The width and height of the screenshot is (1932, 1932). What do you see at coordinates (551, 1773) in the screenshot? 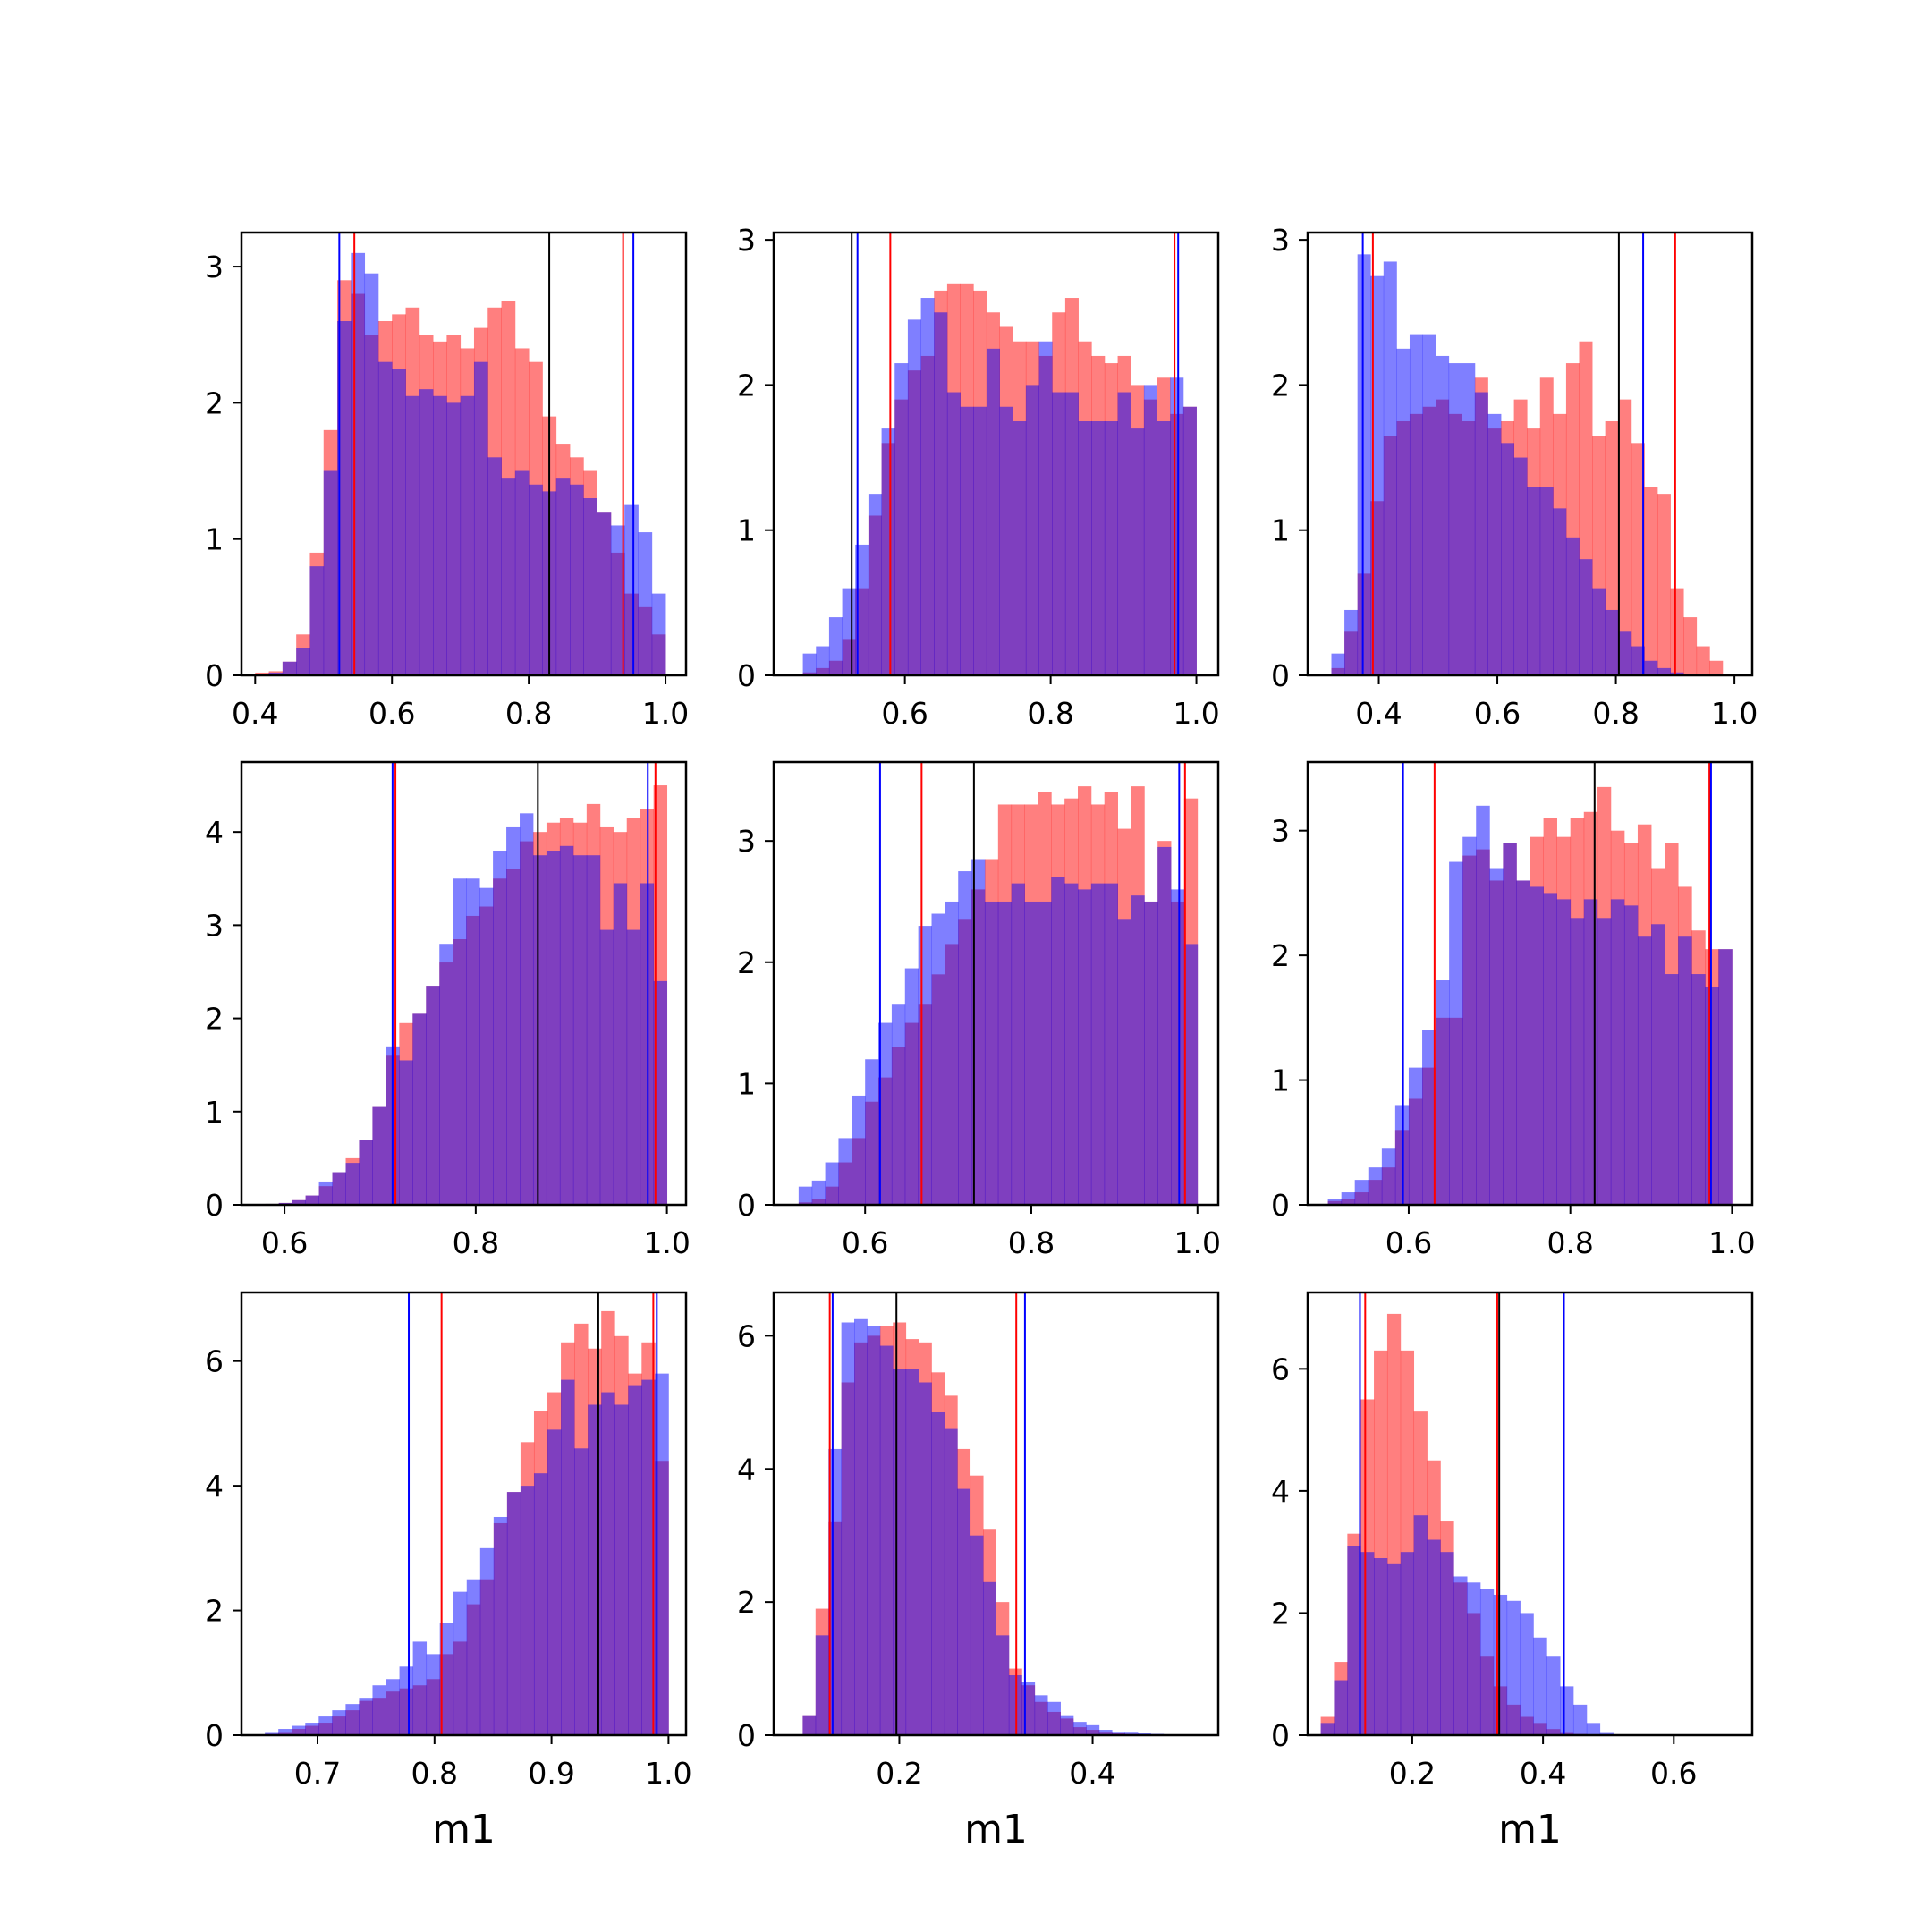
I see `x-tick-label: 0.9` at bounding box center [551, 1773].